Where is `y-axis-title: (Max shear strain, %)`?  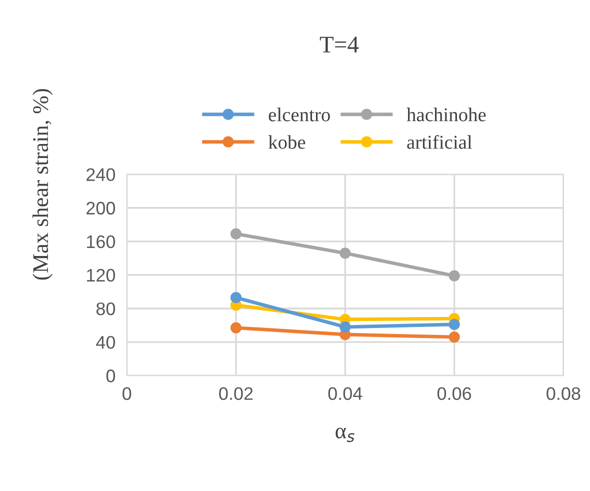 y-axis-title: (Max shear strain, %) is located at coordinates (42, 184).